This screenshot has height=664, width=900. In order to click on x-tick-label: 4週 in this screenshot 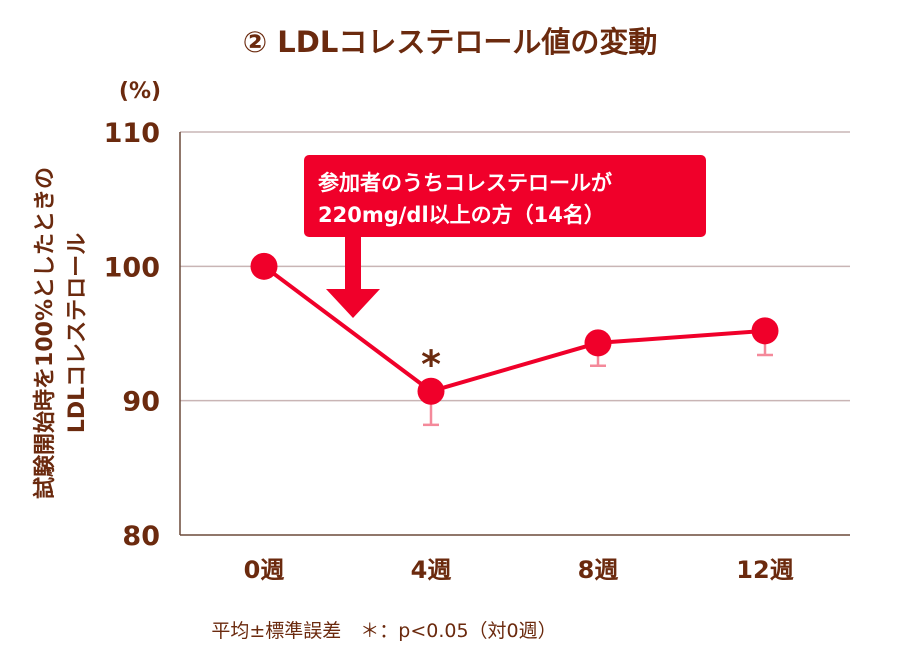, I will do `click(431, 570)`.